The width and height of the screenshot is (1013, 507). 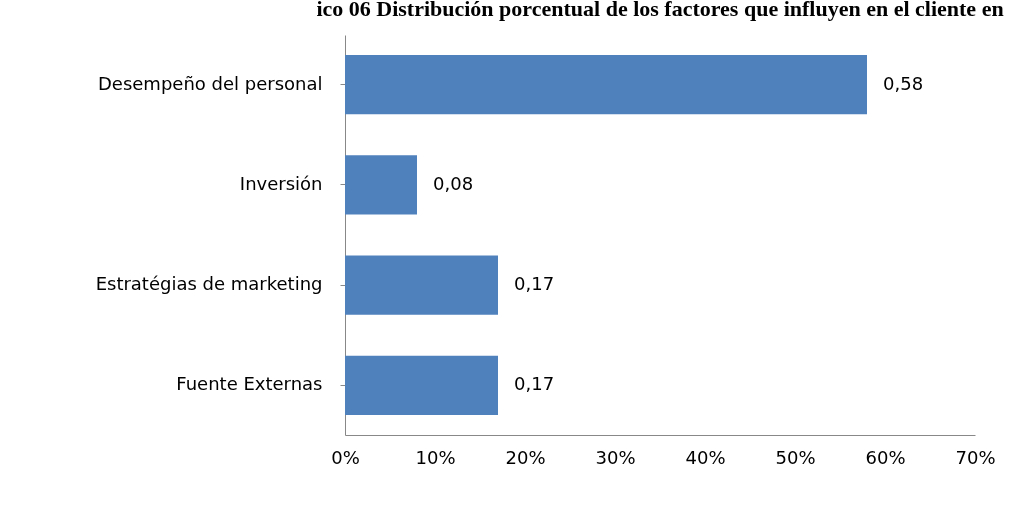 What do you see at coordinates (345, 457) in the screenshot?
I see `x-tick-label: 0%` at bounding box center [345, 457].